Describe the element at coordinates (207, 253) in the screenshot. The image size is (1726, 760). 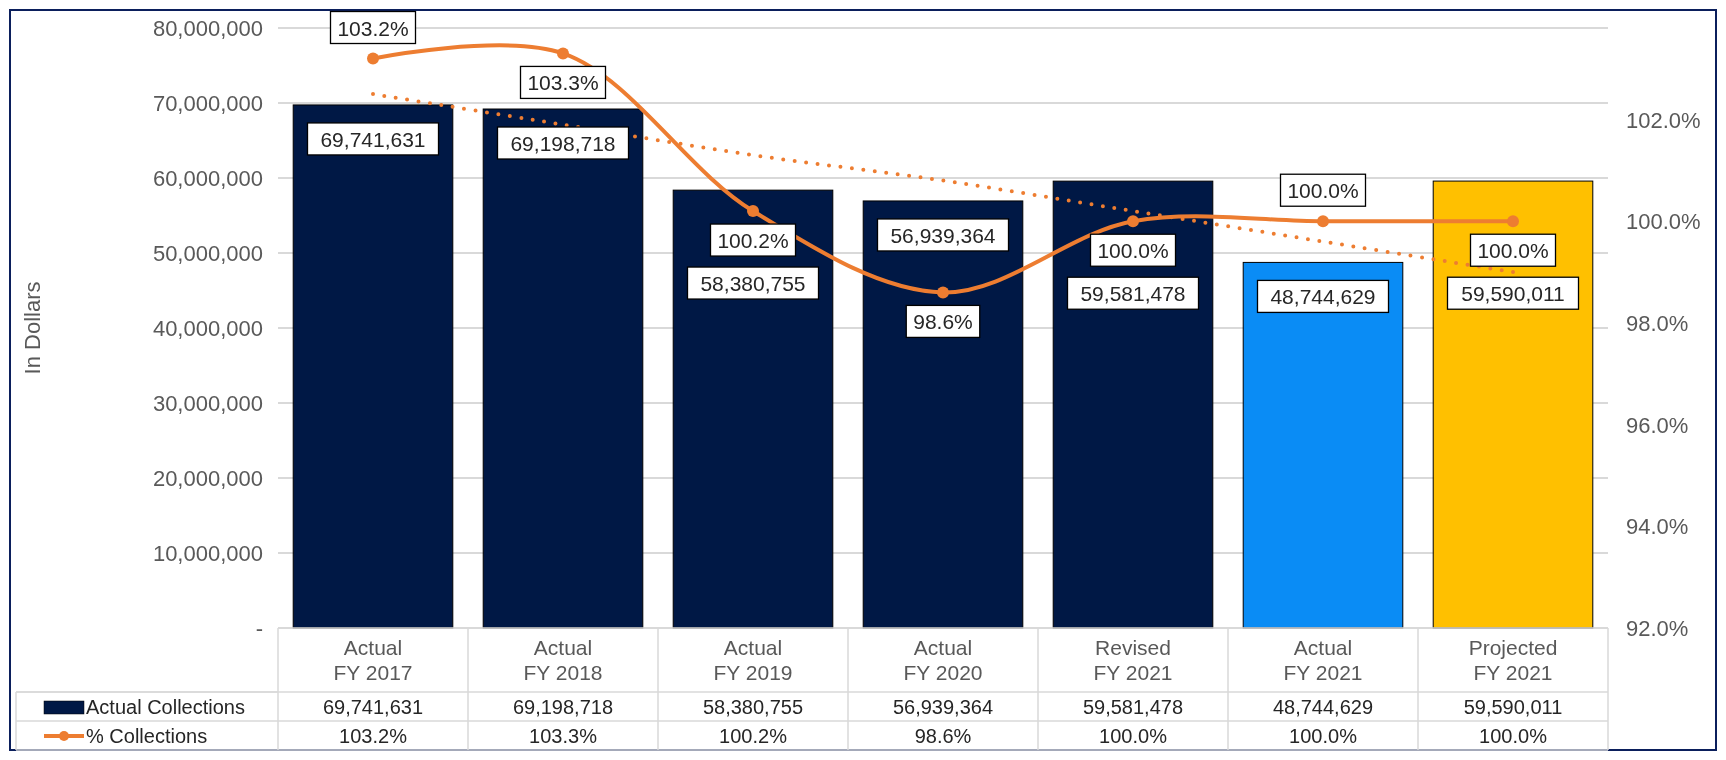
I see `y-tick-label: 50,000,000` at that location.